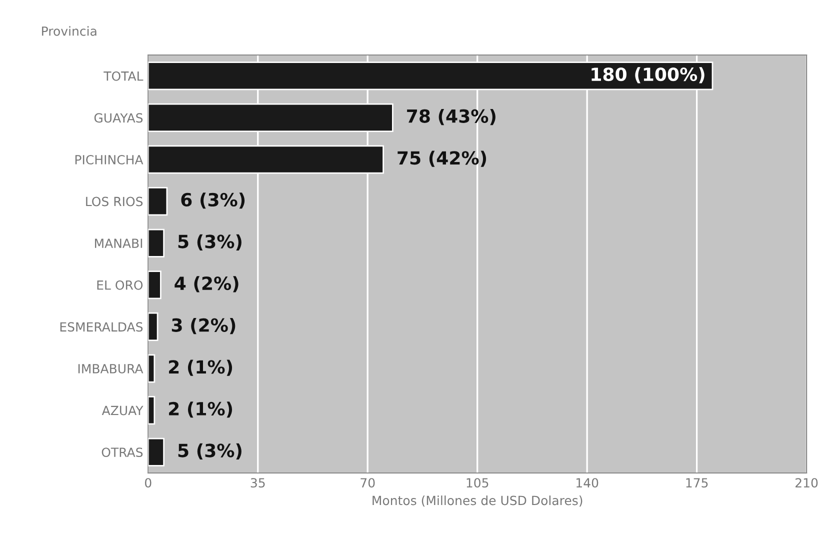 This screenshot has width=823, height=550. Describe the element at coordinates (69, 31) in the screenshot. I see `y-axis-title: Provincia` at that location.